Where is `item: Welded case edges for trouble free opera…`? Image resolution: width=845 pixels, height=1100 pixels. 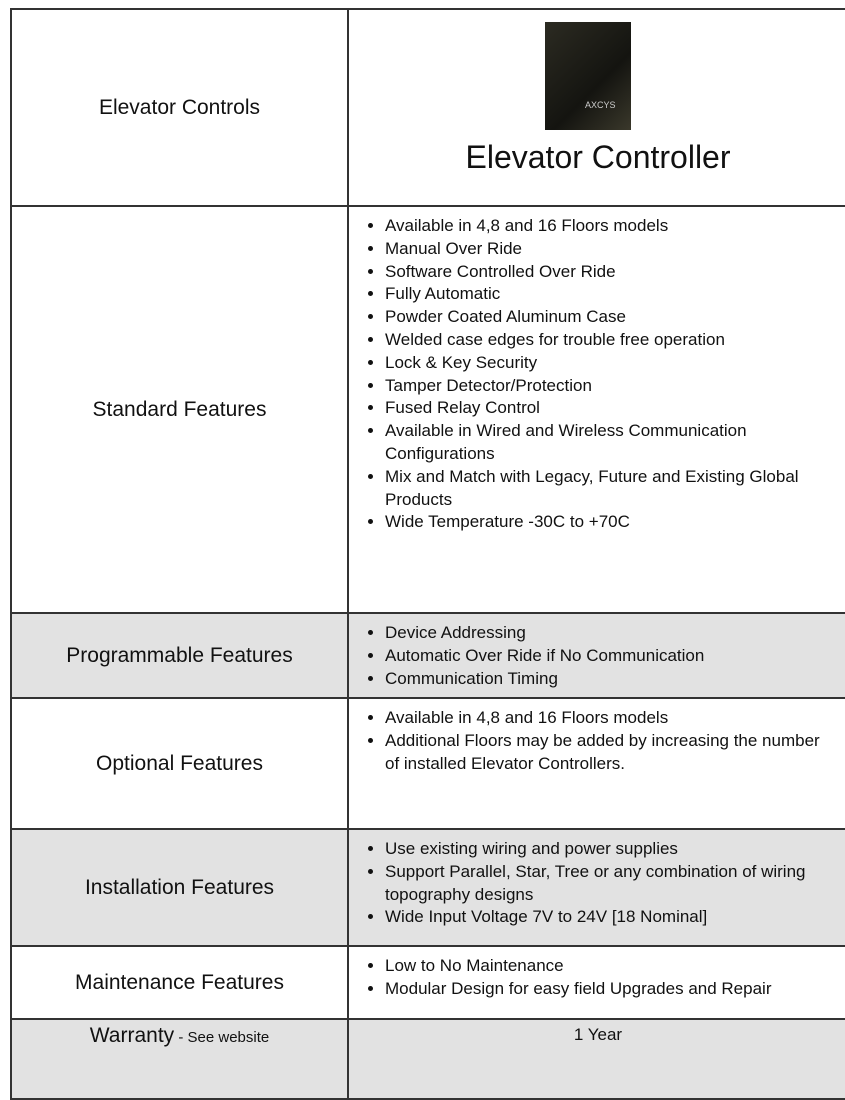 item: Welded case edges for trouble free opera… is located at coordinates (605, 340).